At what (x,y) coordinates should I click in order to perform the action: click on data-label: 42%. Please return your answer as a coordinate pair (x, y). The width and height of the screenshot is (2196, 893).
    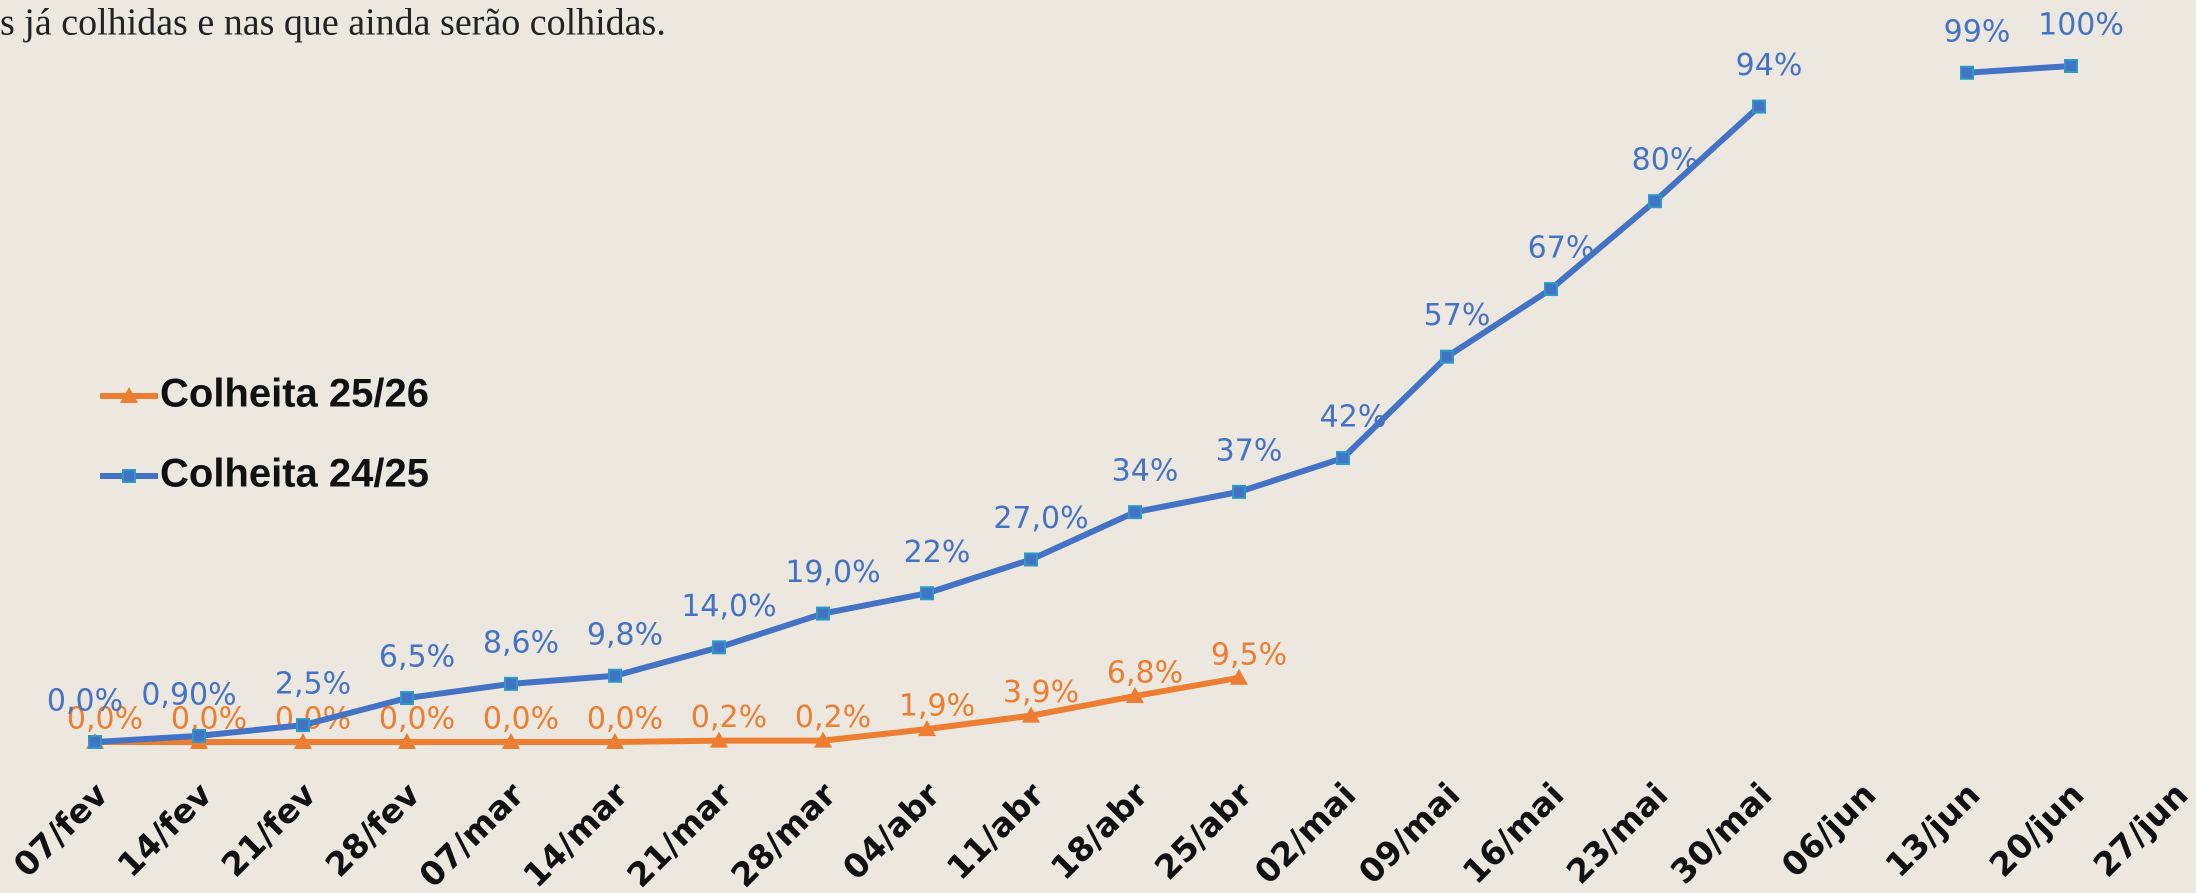
    Looking at the image, I should click on (1353, 417).